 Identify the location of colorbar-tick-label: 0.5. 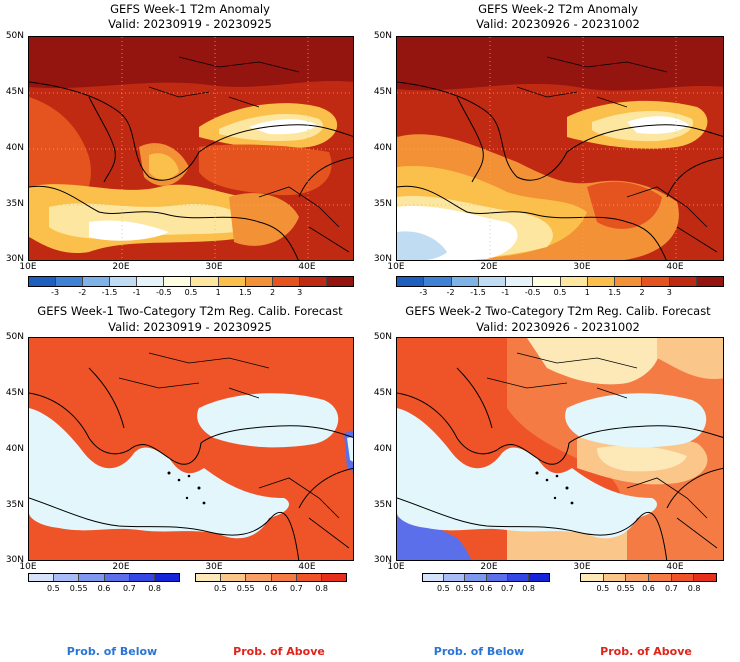
(443, 588).